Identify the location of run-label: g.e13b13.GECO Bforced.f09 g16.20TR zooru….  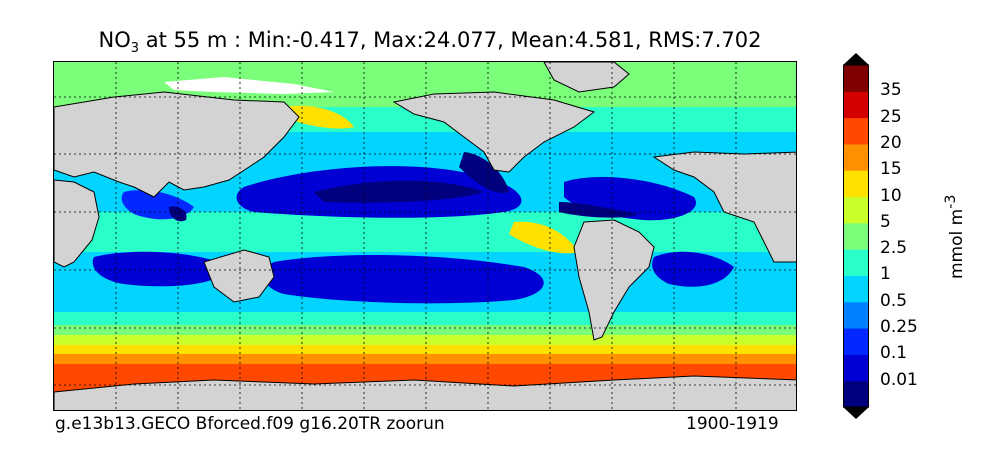
(250, 424).